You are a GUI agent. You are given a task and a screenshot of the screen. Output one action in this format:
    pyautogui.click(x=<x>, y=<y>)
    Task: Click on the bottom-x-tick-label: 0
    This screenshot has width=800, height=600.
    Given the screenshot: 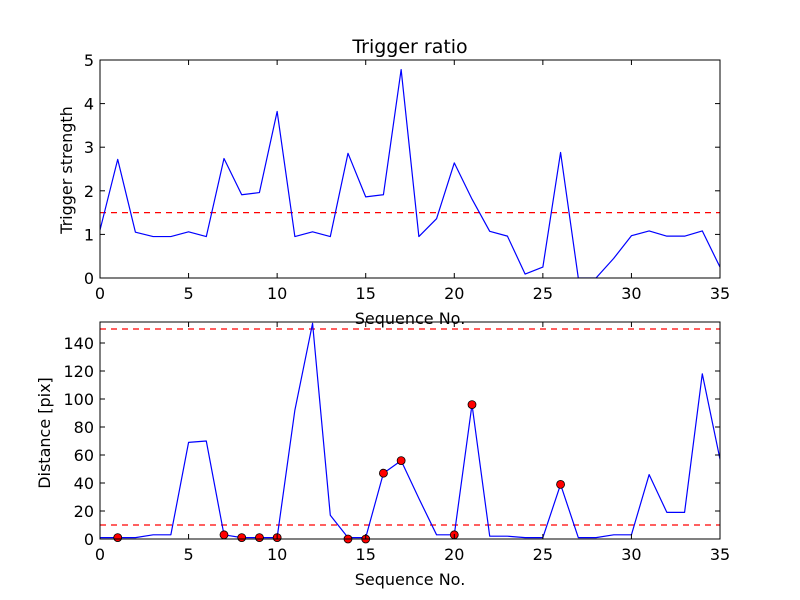 What is the action you would take?
    pyautogui.click(x=100, y=554)
    